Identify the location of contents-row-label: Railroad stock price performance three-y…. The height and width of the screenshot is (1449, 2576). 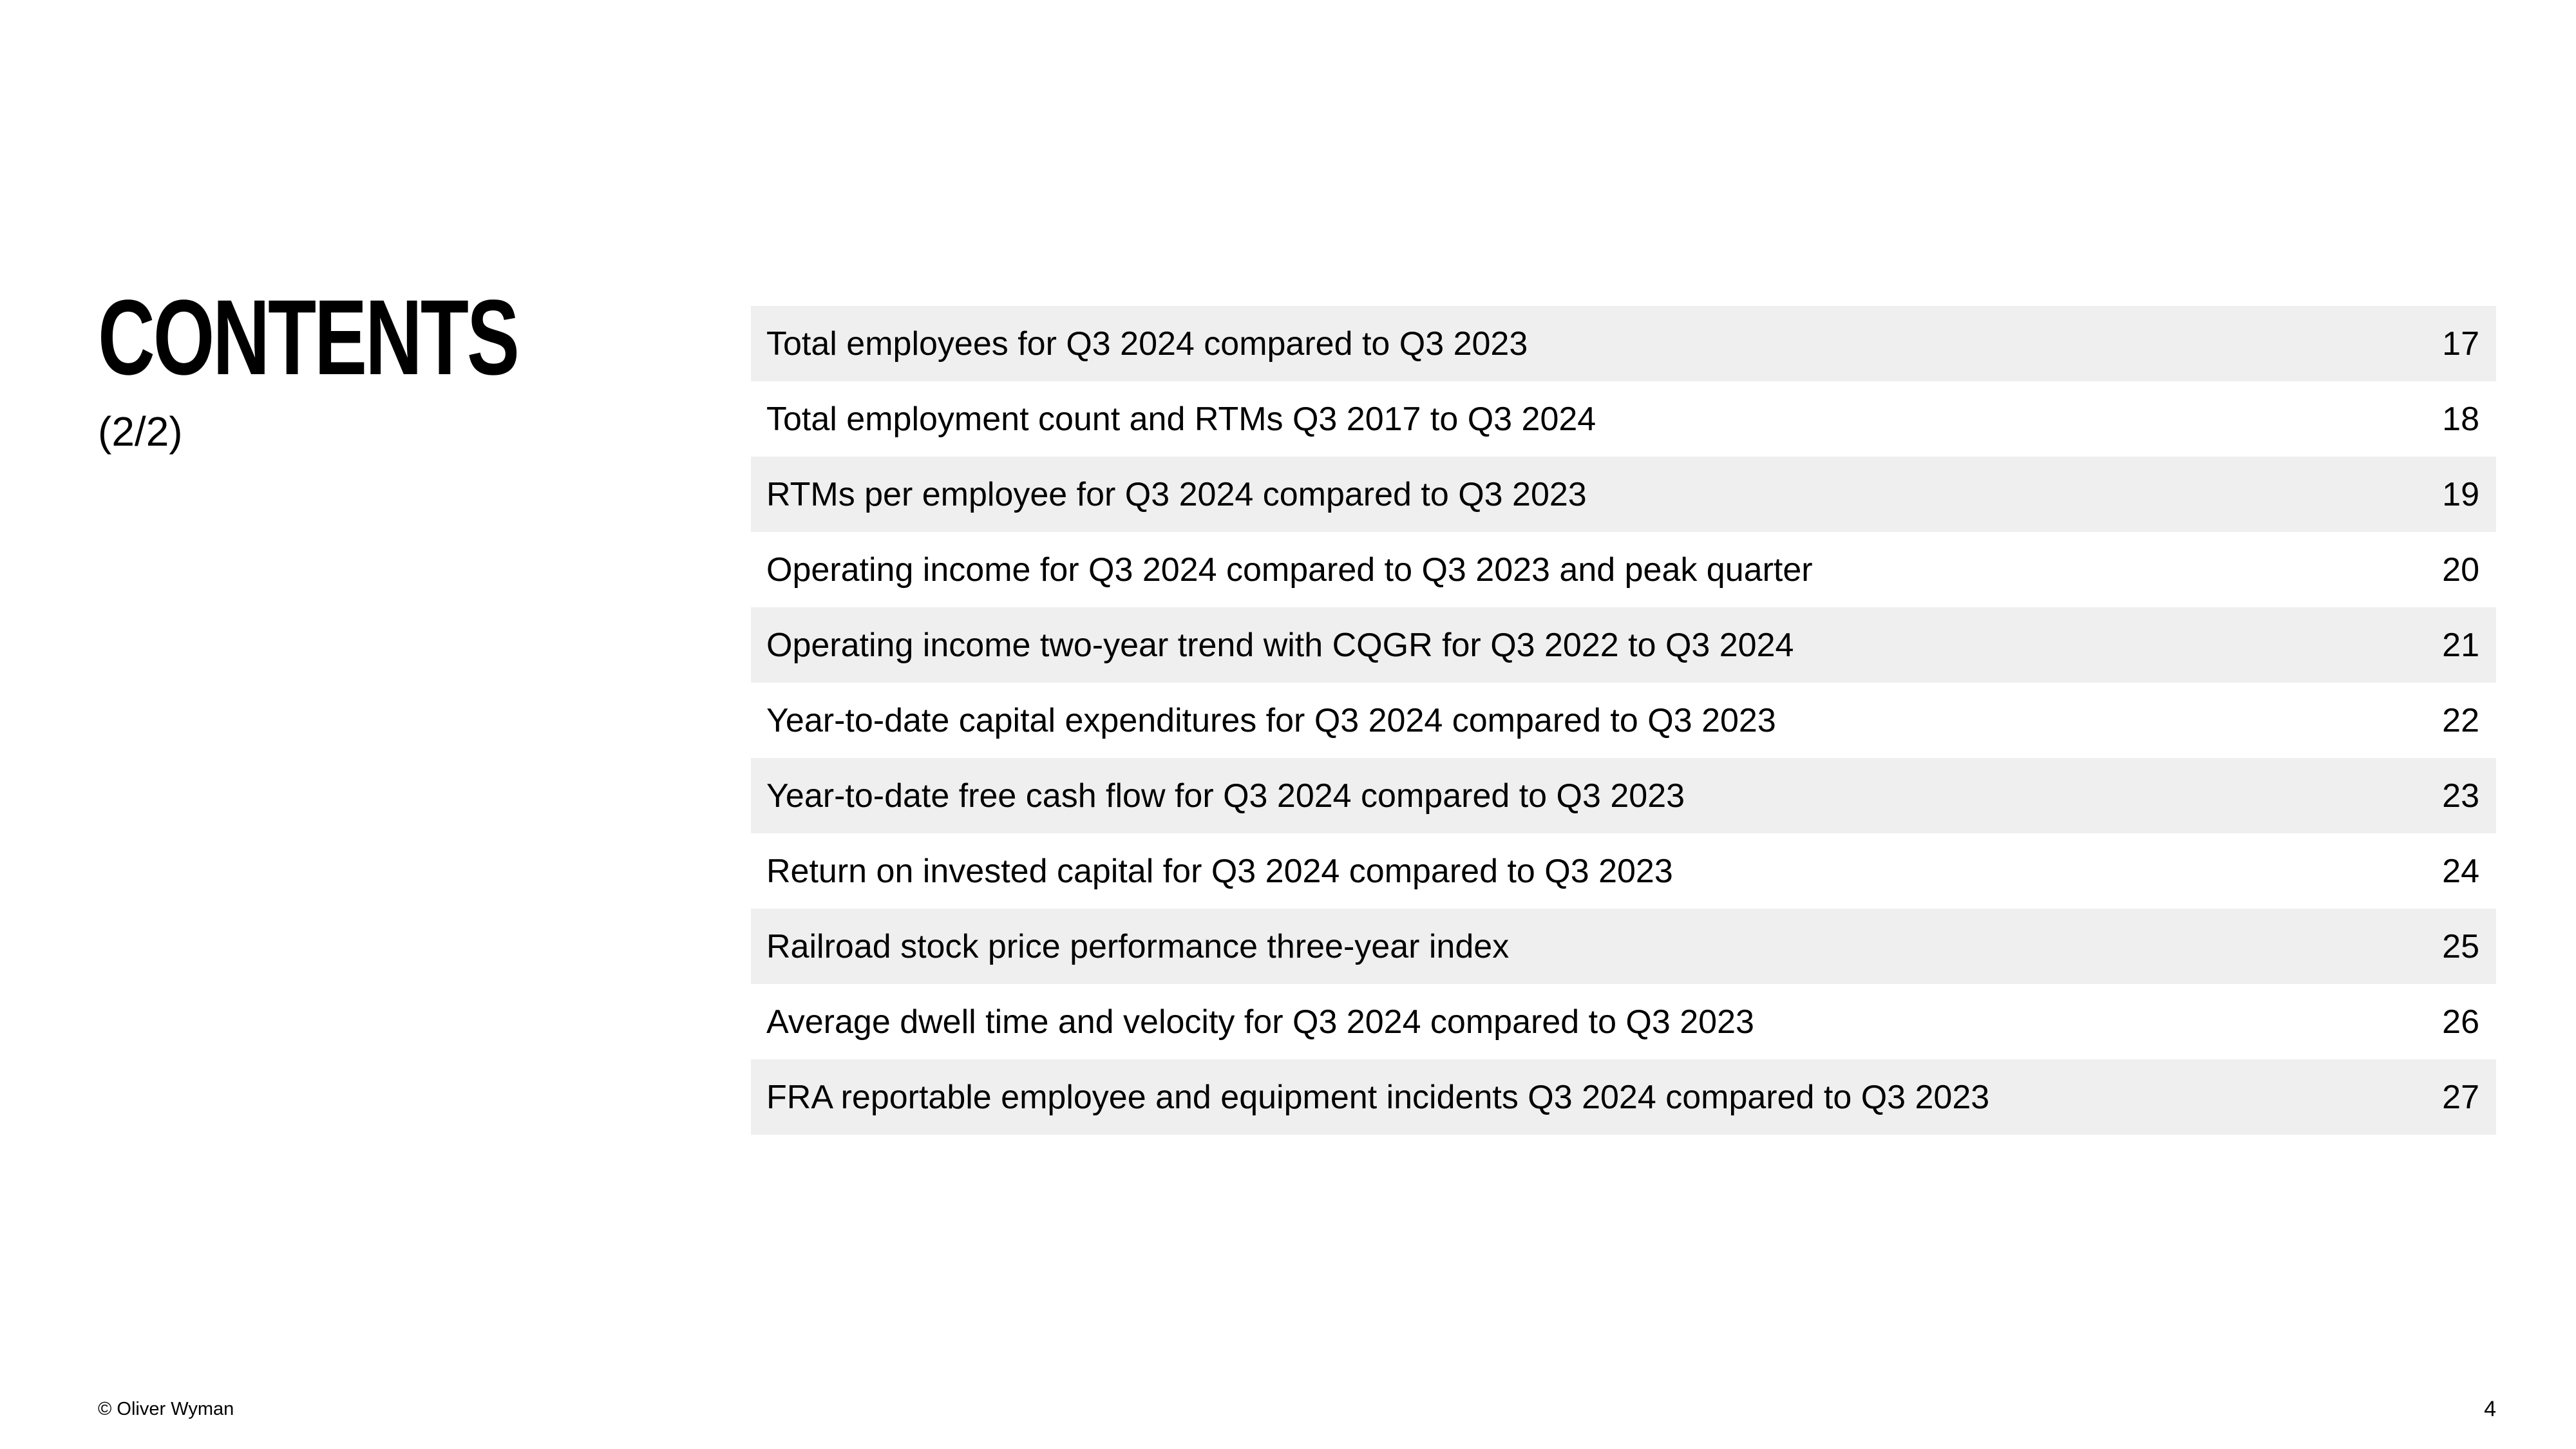
(1138, 946).